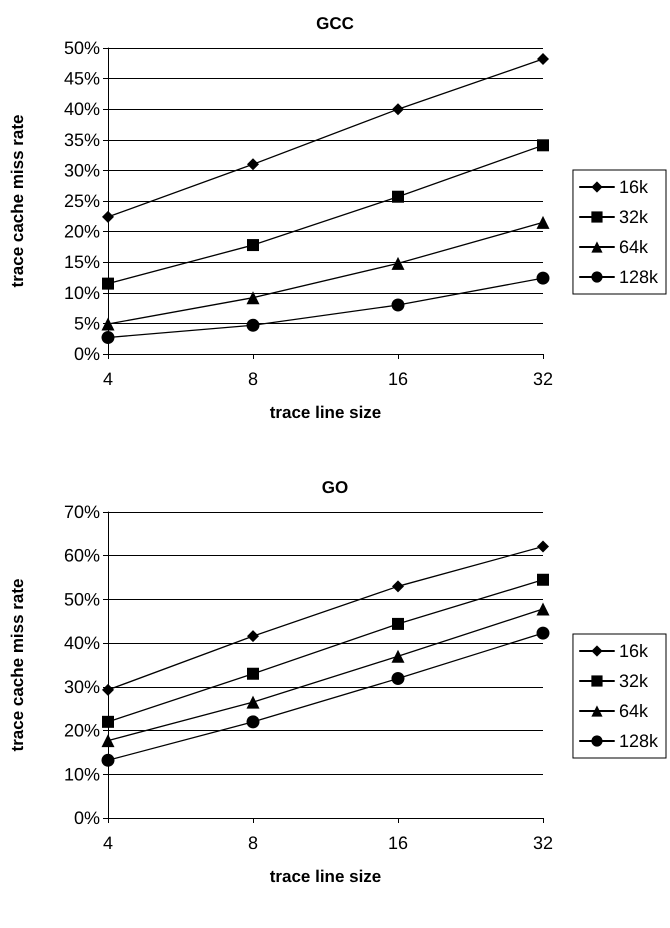  Describe the element at coordinates (82, 201) in the screenshot. I see `y-tick-label: 25%` at that location.